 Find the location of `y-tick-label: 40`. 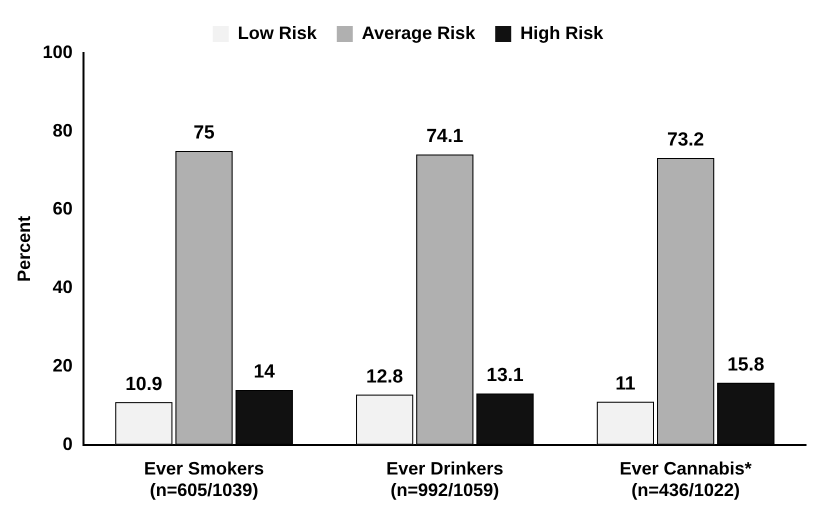

y-tick-label: 40 is located at coordinates (62, 287).